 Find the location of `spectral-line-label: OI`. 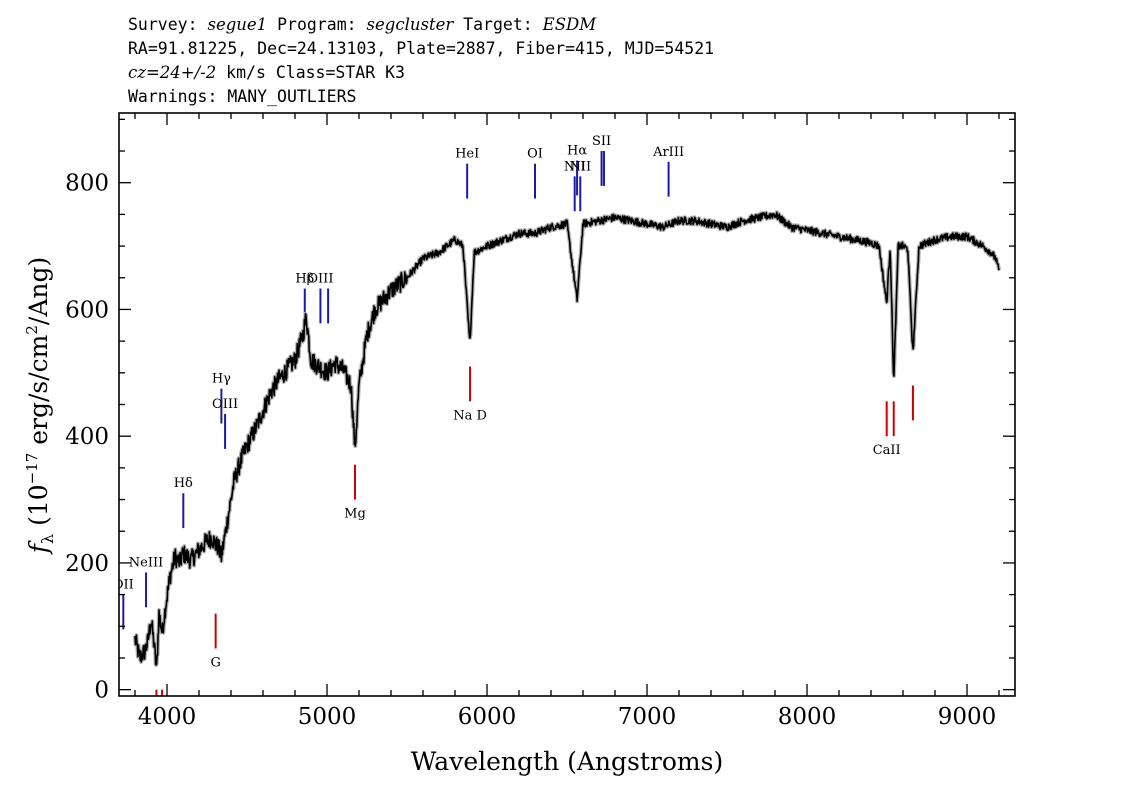

spectral-line-label: OI is located at coordinates (535, 154).